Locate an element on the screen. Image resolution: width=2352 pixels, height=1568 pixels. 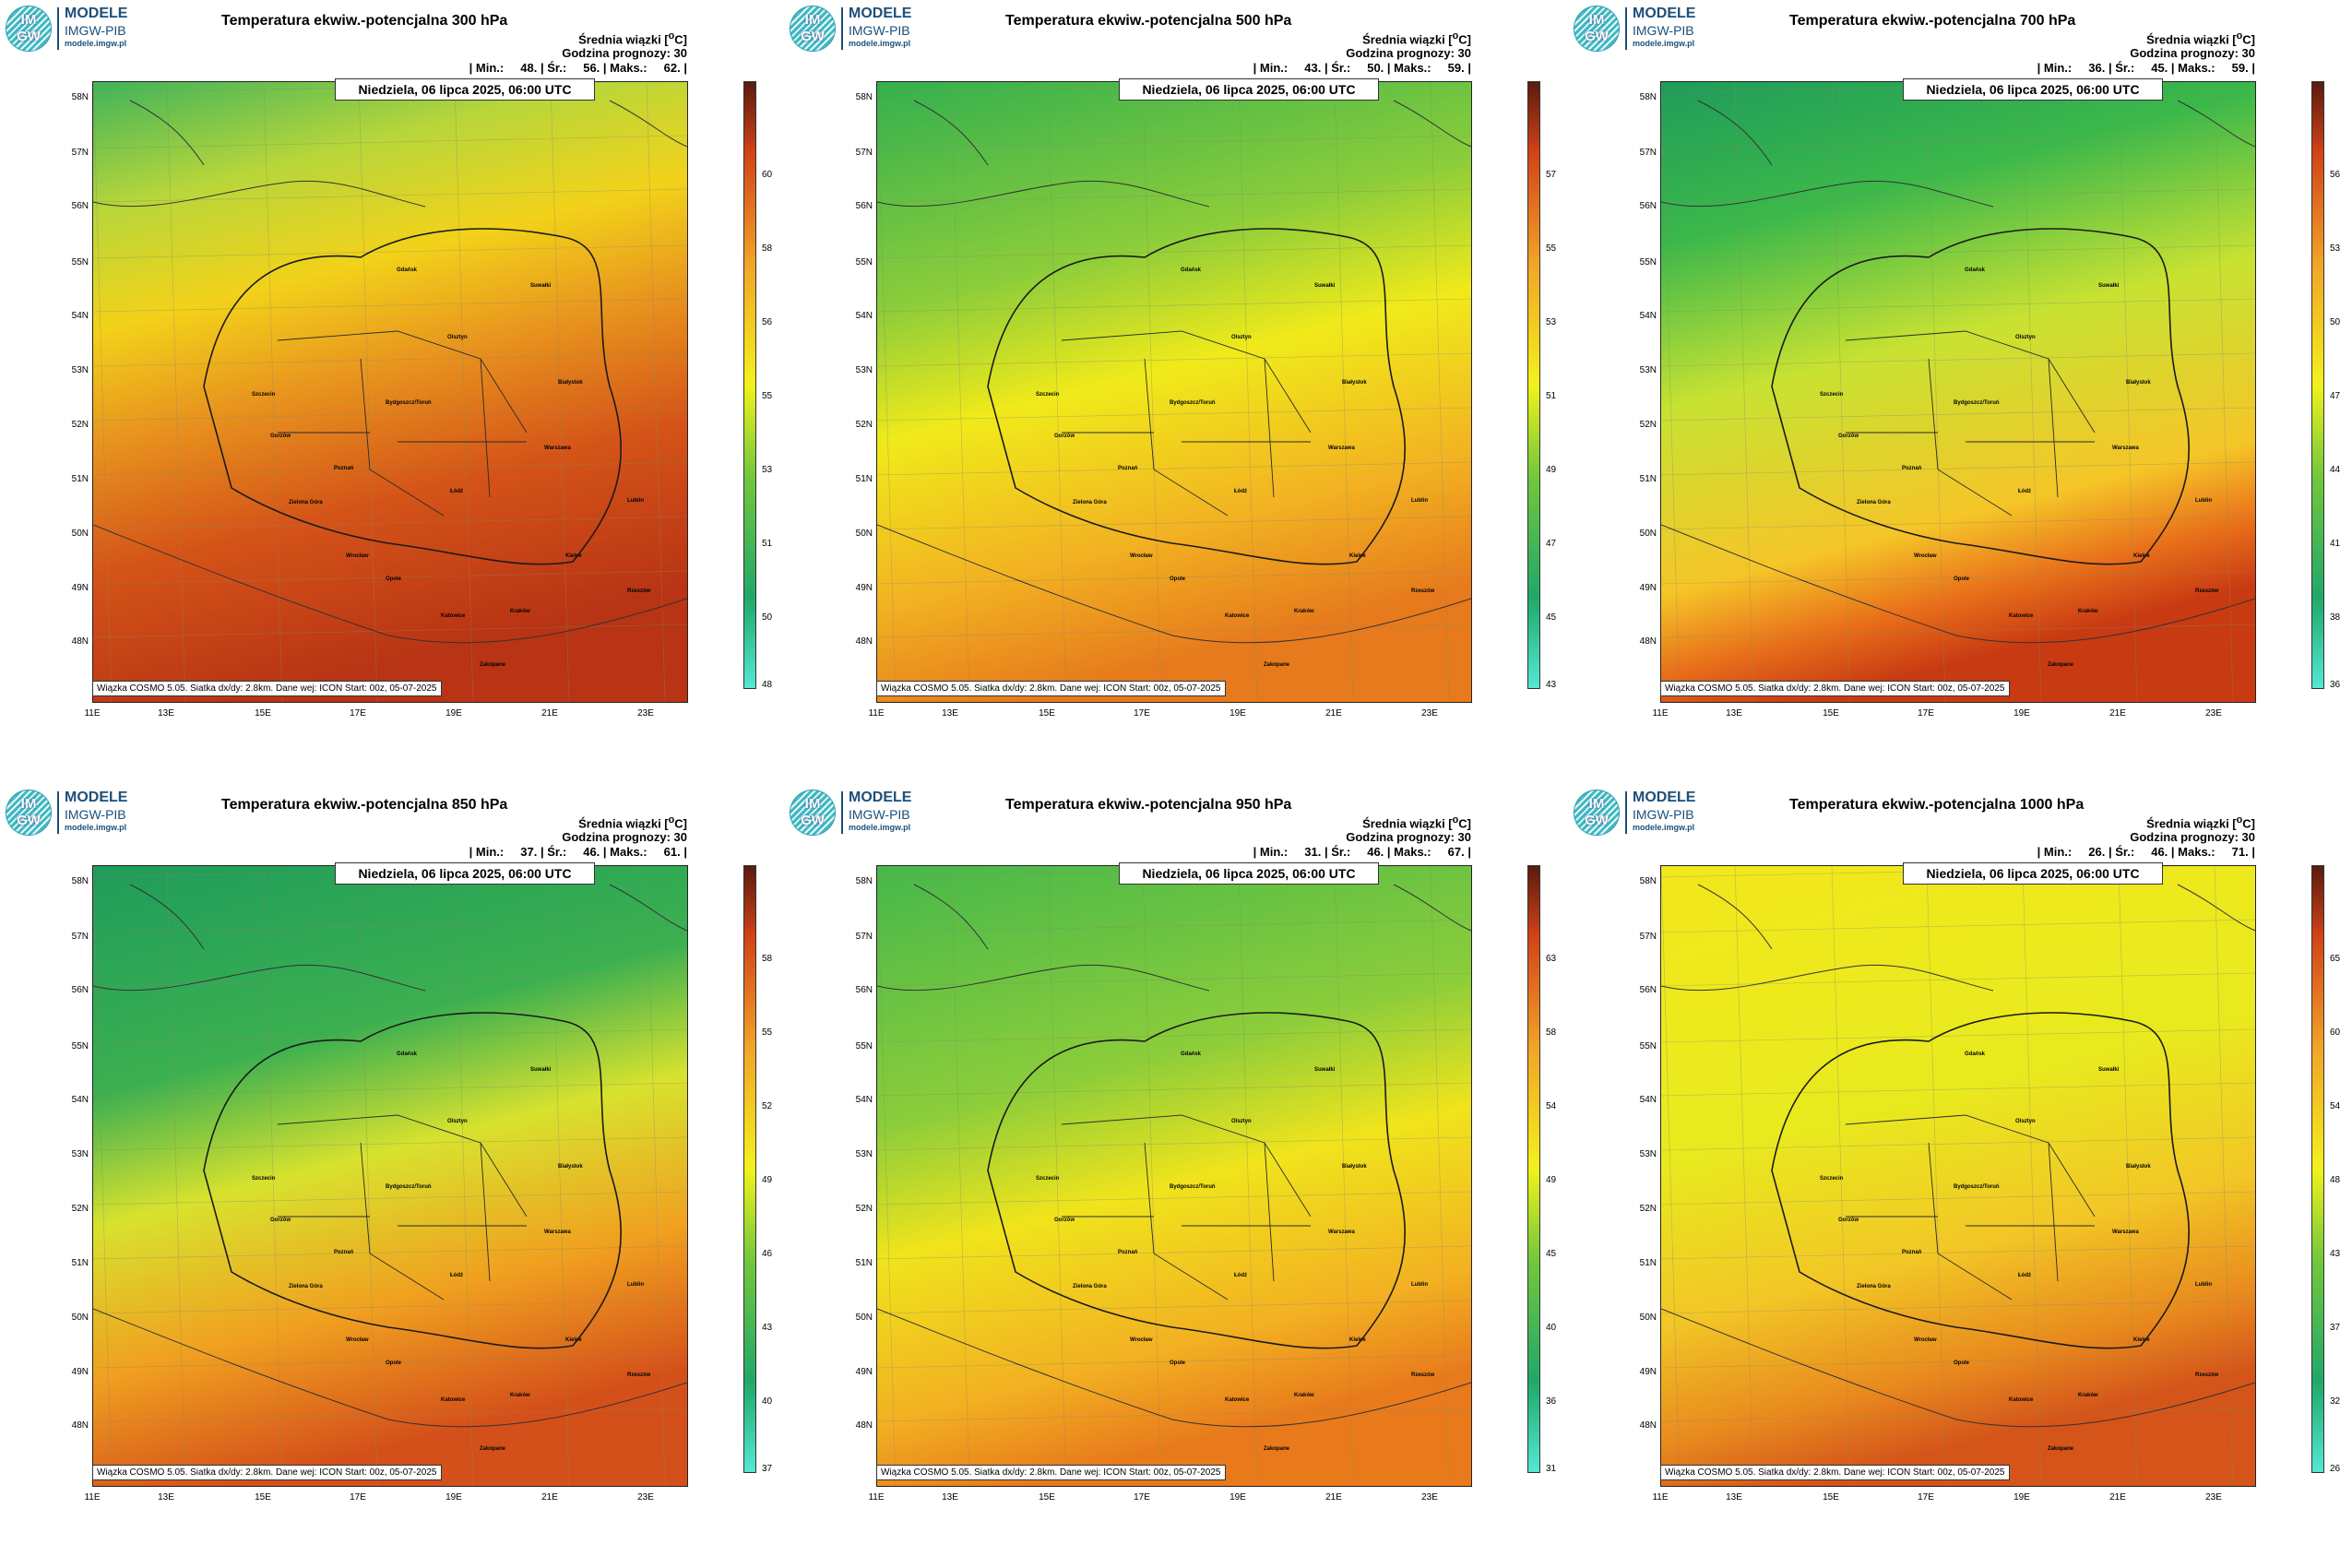
colorbar-tick-label: 37 is located at coordinates (767, 1469).